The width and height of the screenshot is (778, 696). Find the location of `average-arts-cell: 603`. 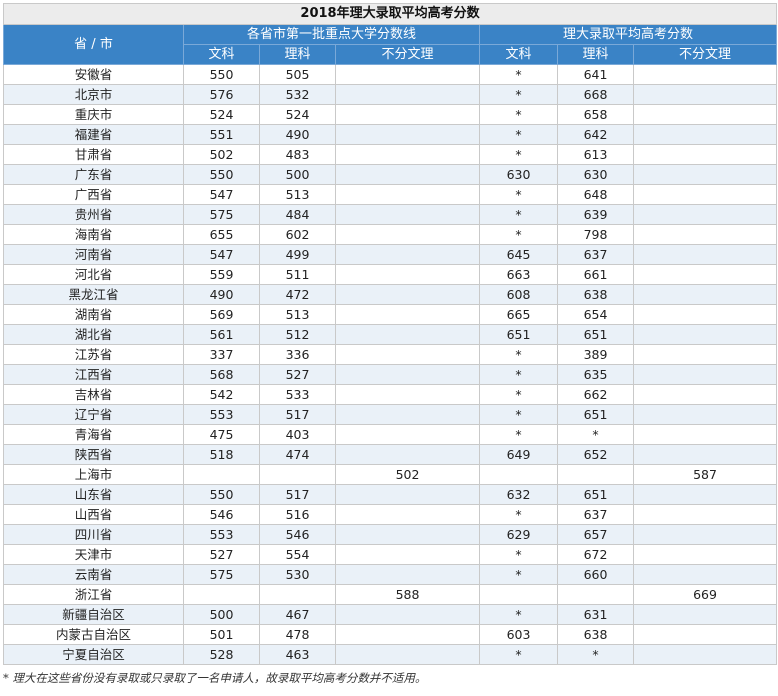

average-arts-cell: 603 is located at coordinates (518, 634).